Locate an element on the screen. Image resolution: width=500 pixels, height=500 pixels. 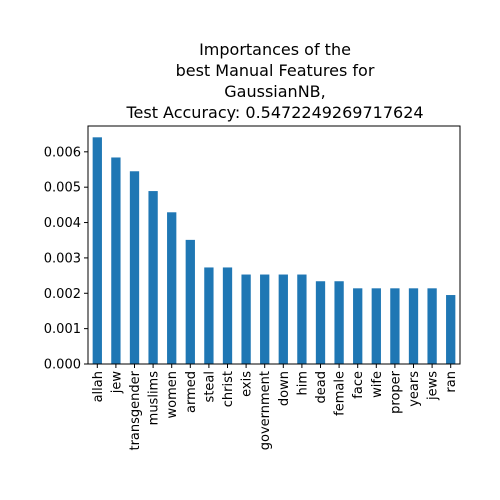
bar-female is located at coordinates (338, 322).